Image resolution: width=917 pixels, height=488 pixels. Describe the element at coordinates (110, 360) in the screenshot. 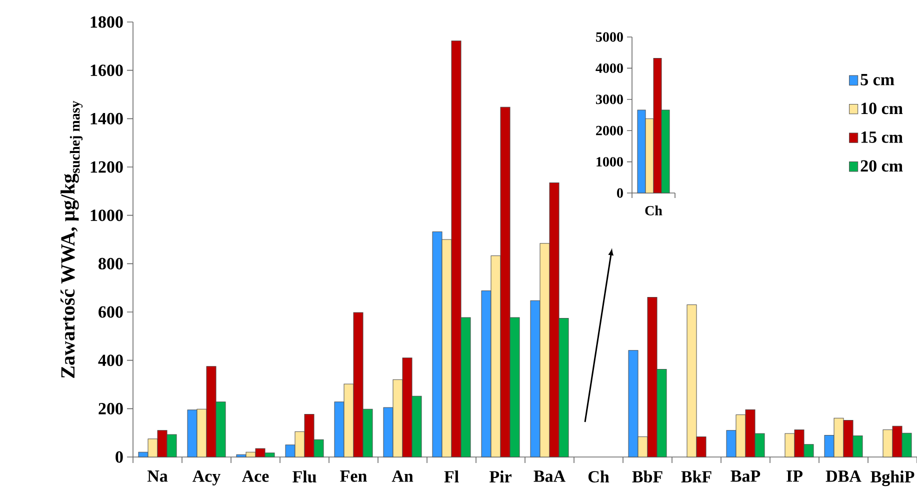

I see `y-tick-label: 400` at that location.